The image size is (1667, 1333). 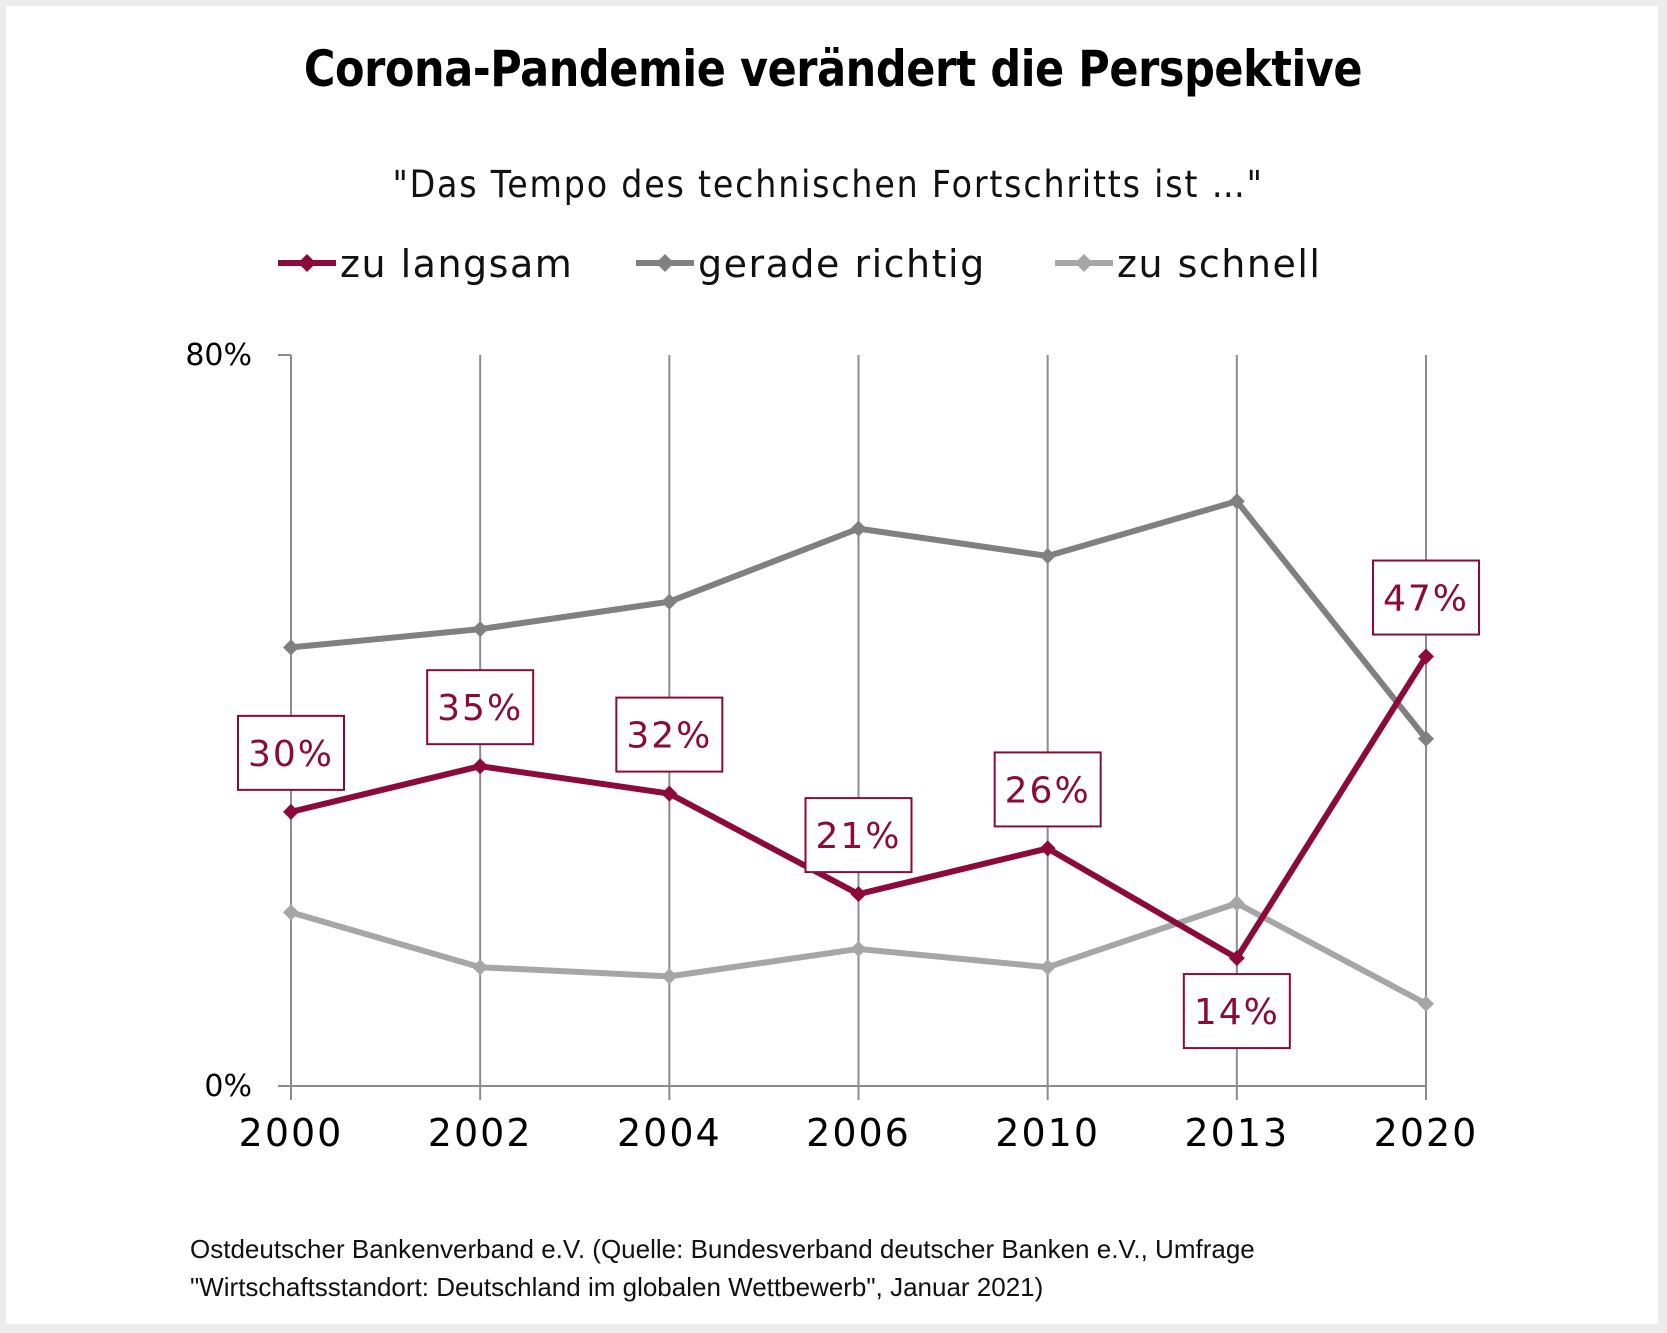 What do you see at coordinates (858, 1133) in the screenshot?
I see `x-tick-label-2006: 2006` at bounding box center [858, 1133].